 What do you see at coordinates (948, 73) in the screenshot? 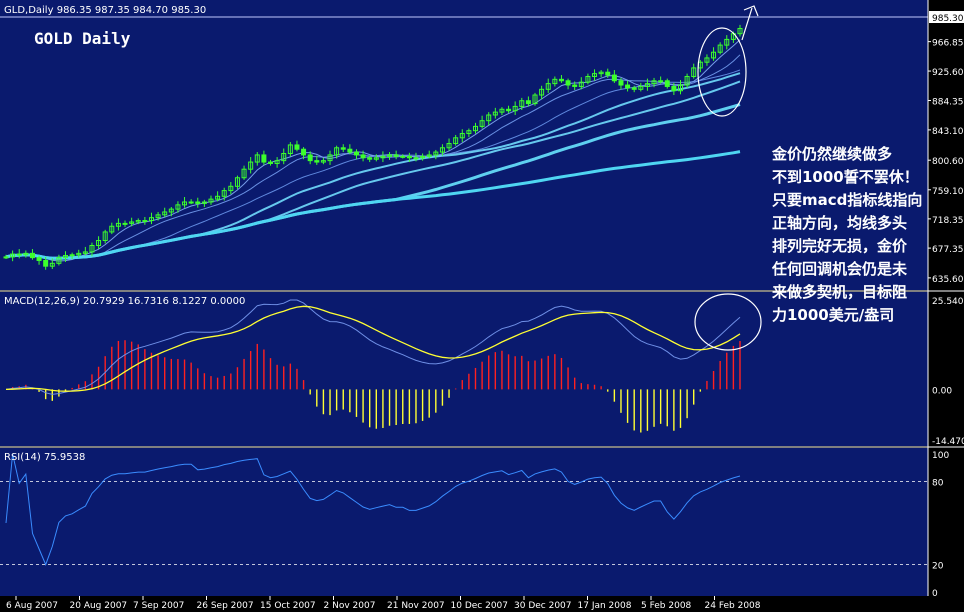
I see `price-tick-label: 925.60` at bounding box center [948, 73].